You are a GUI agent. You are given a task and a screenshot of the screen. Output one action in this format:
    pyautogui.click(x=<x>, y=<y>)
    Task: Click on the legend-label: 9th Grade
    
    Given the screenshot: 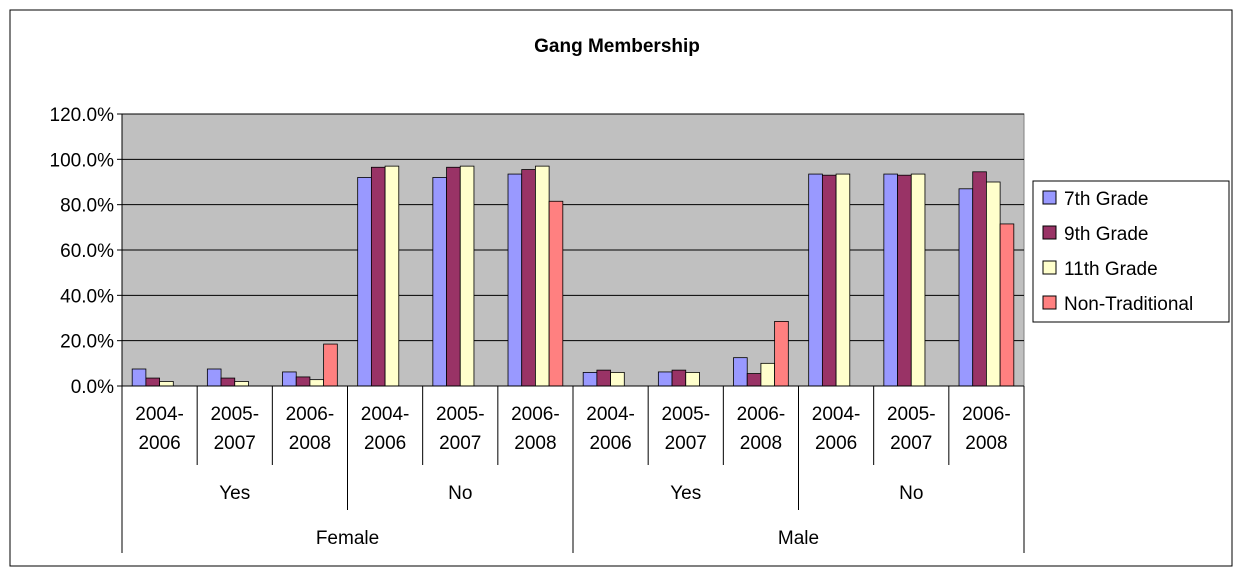 What is the action you would take?
    pyautogui.click(x=1106, y=234)
    